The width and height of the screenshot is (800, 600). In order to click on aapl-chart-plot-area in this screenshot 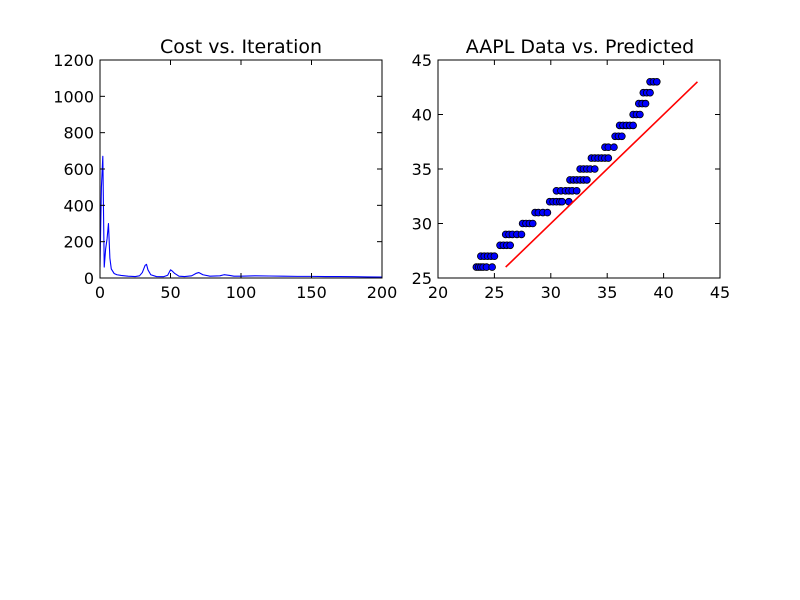, I will do `click(585, 174)`.